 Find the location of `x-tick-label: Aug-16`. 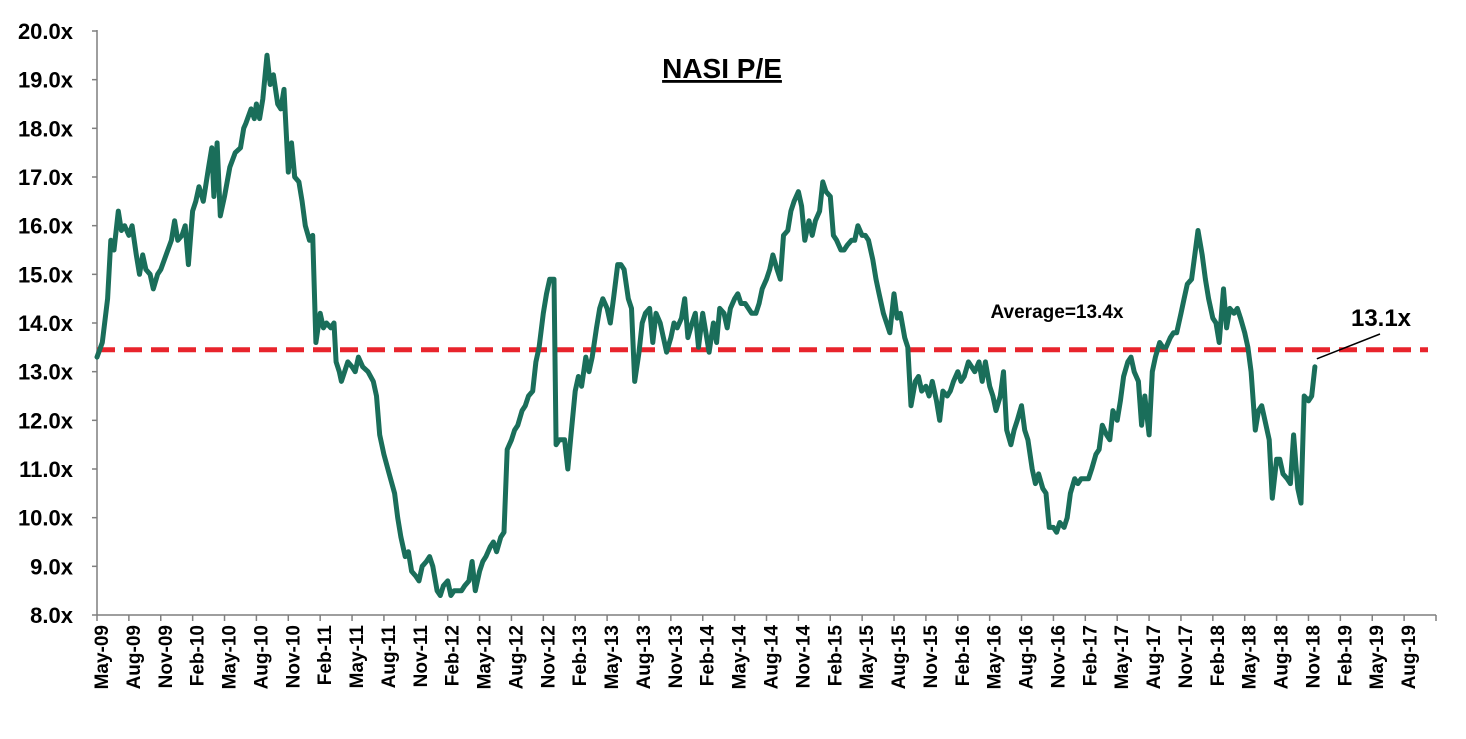

x-tick-label: Aug-16 is located at coordinates (1027, 657).